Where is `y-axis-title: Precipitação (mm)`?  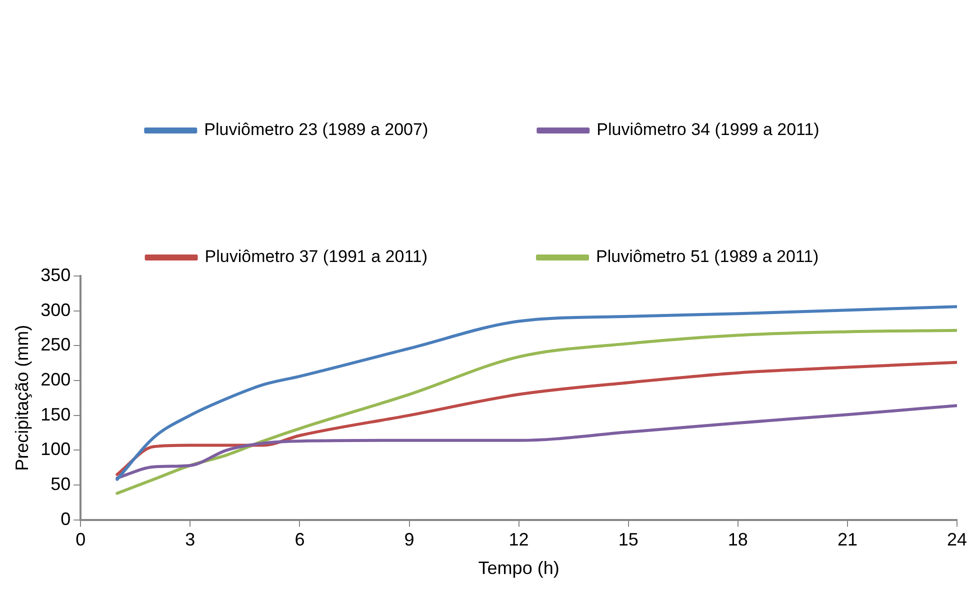
y-axis-title: Precipitação (mm) is located at coordinates (22, 397).